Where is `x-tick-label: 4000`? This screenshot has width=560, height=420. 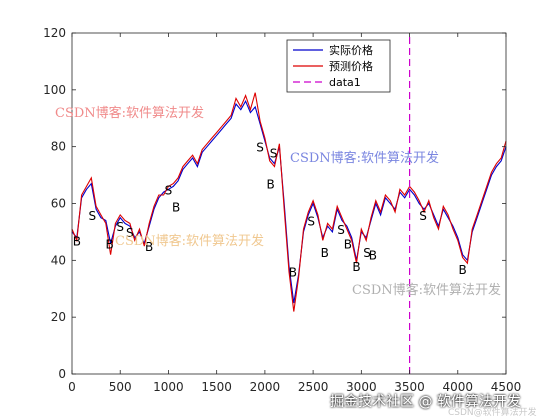
x-tick-label: 4000 is located at coordinates (458, 387).